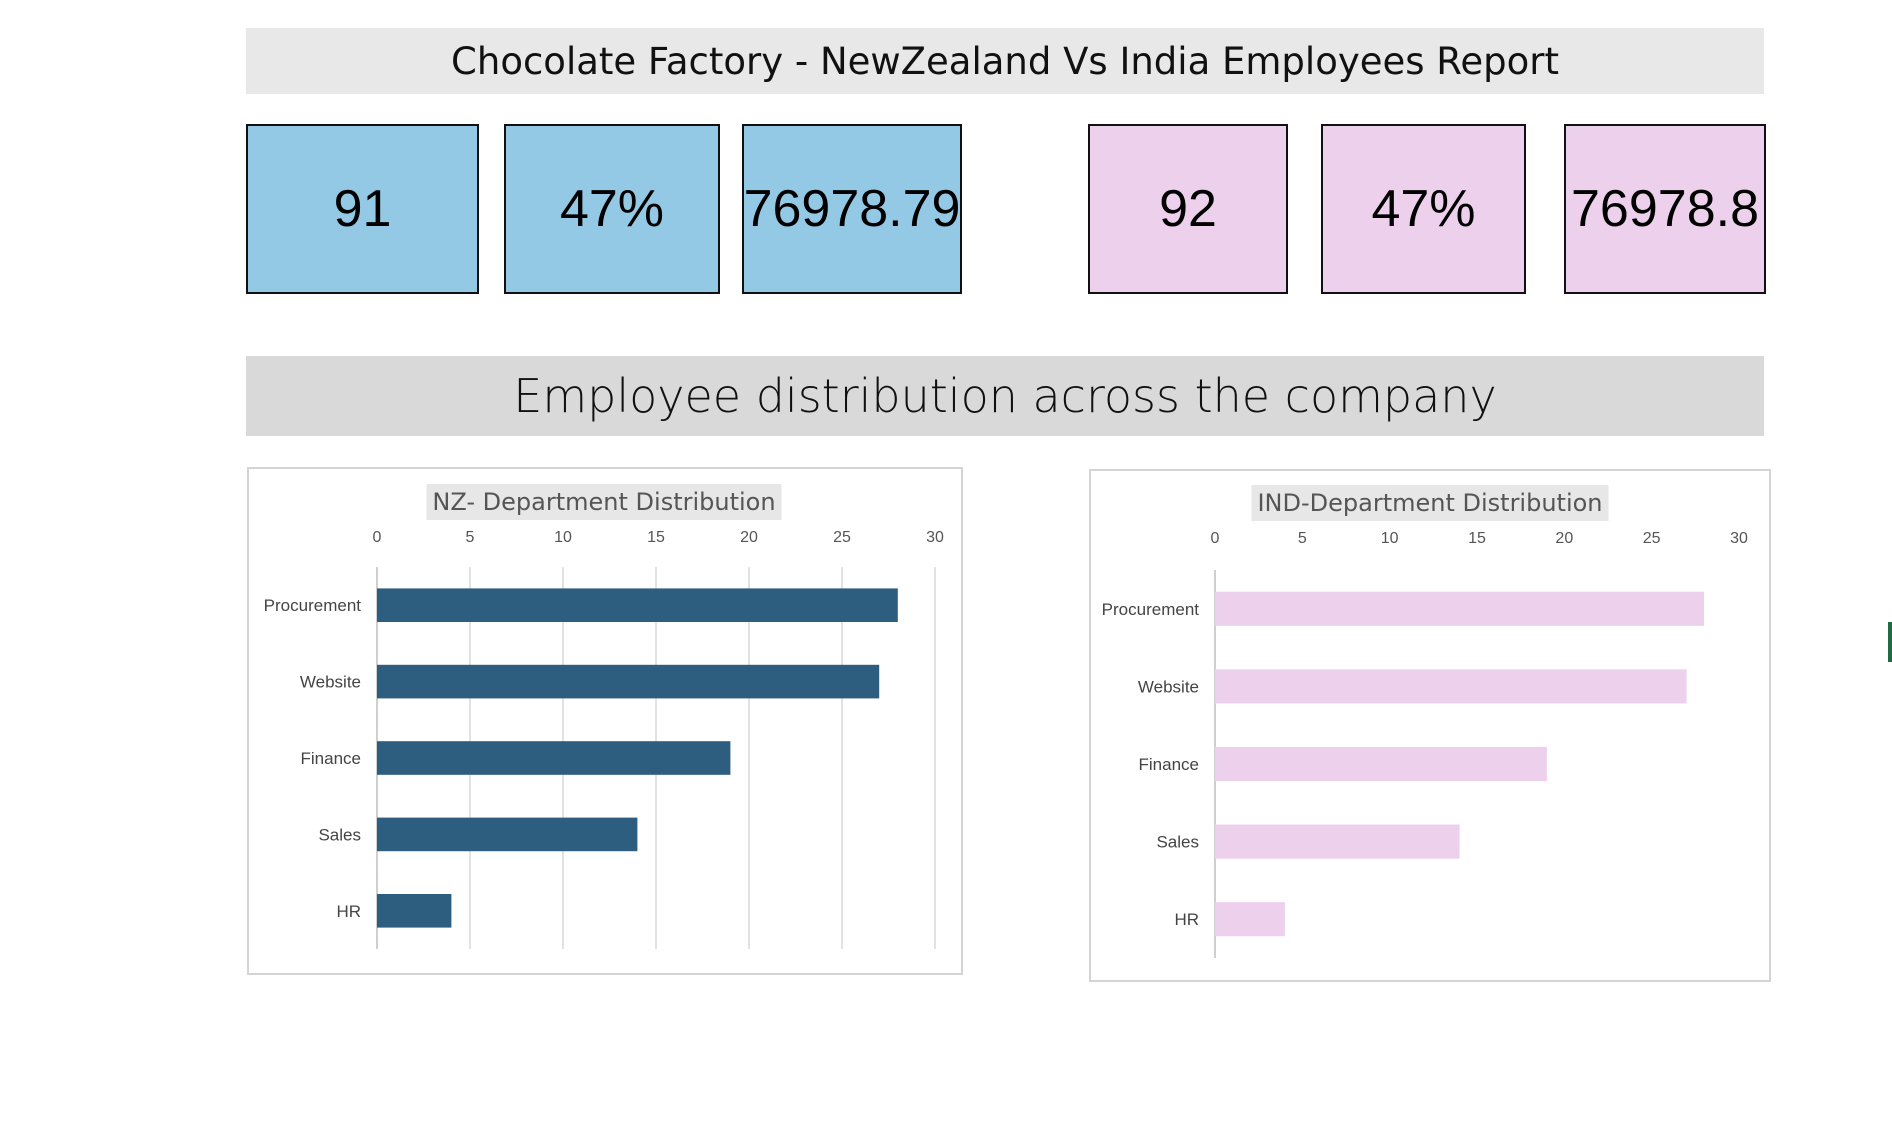 This screenshot has height=1142, width=1892. Describe the element at coordinates (1005, 396) in the screenshot. I see `section-title: Employee distribution across the company` at that location.